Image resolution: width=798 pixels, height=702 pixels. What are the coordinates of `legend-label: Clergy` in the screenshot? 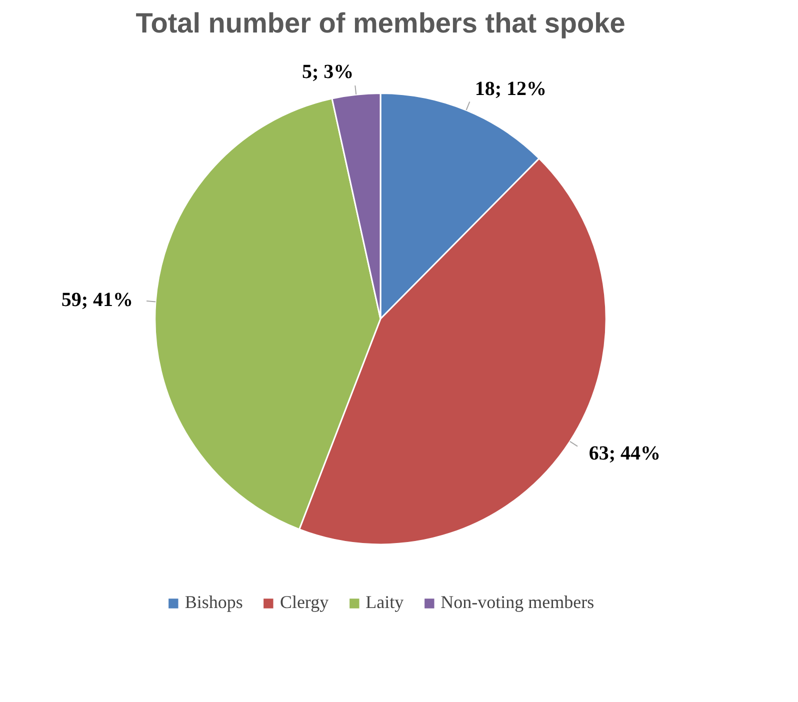 It's located at (304, 602).